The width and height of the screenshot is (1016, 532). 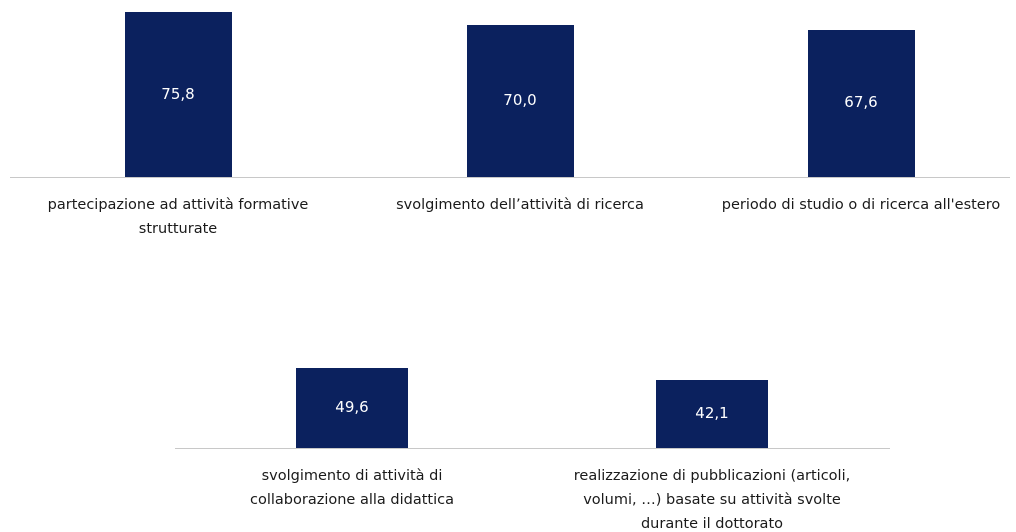 I want to click on value-label: 67,6, so click(x=861, y=102).